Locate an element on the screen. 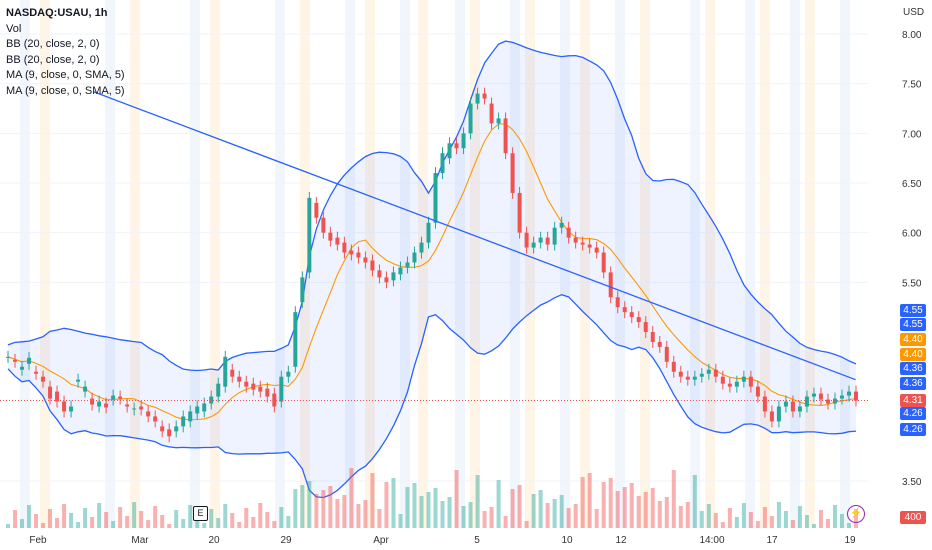 This screenshot has width=932, height=550. y-tick-label: 7.50 is located at coordinates (912, 85).